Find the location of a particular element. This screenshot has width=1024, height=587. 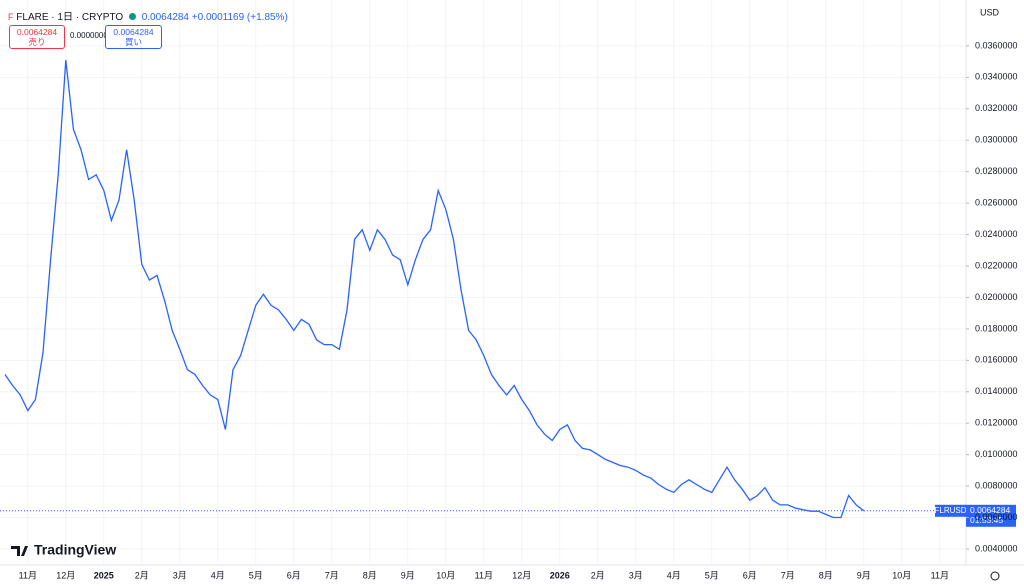

symbol-icon: F is located at coordinates (11, 17).